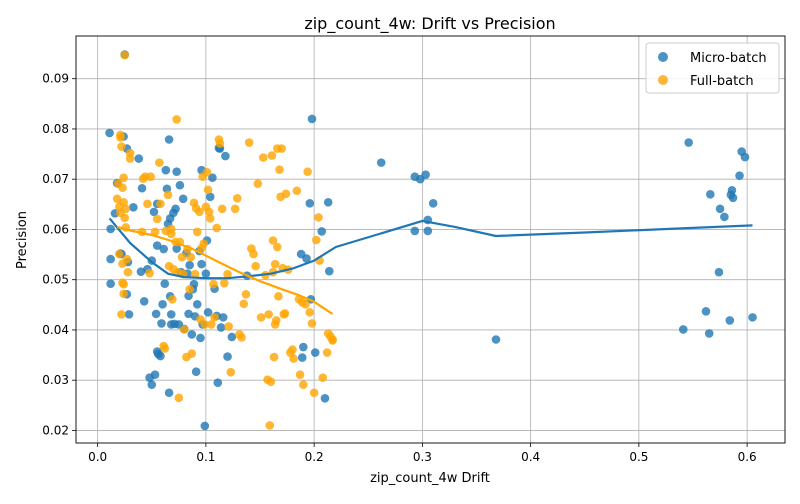 Image resolution: width=800 pixels, height=504 pixels. Describe the element at coordinates (55, 229) in the screenshot. I see `y-tick-label: 0.06` at that location.